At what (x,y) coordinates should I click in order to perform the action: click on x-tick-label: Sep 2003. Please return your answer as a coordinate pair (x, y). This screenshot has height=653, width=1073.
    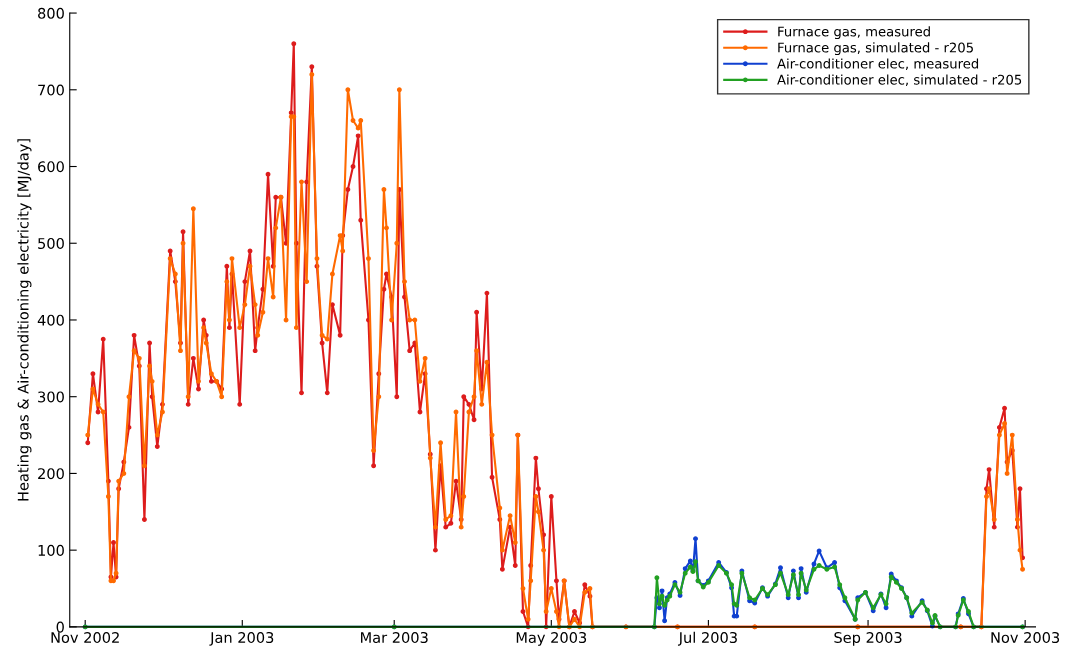
    Looking at the image, I should click on (868, 639).